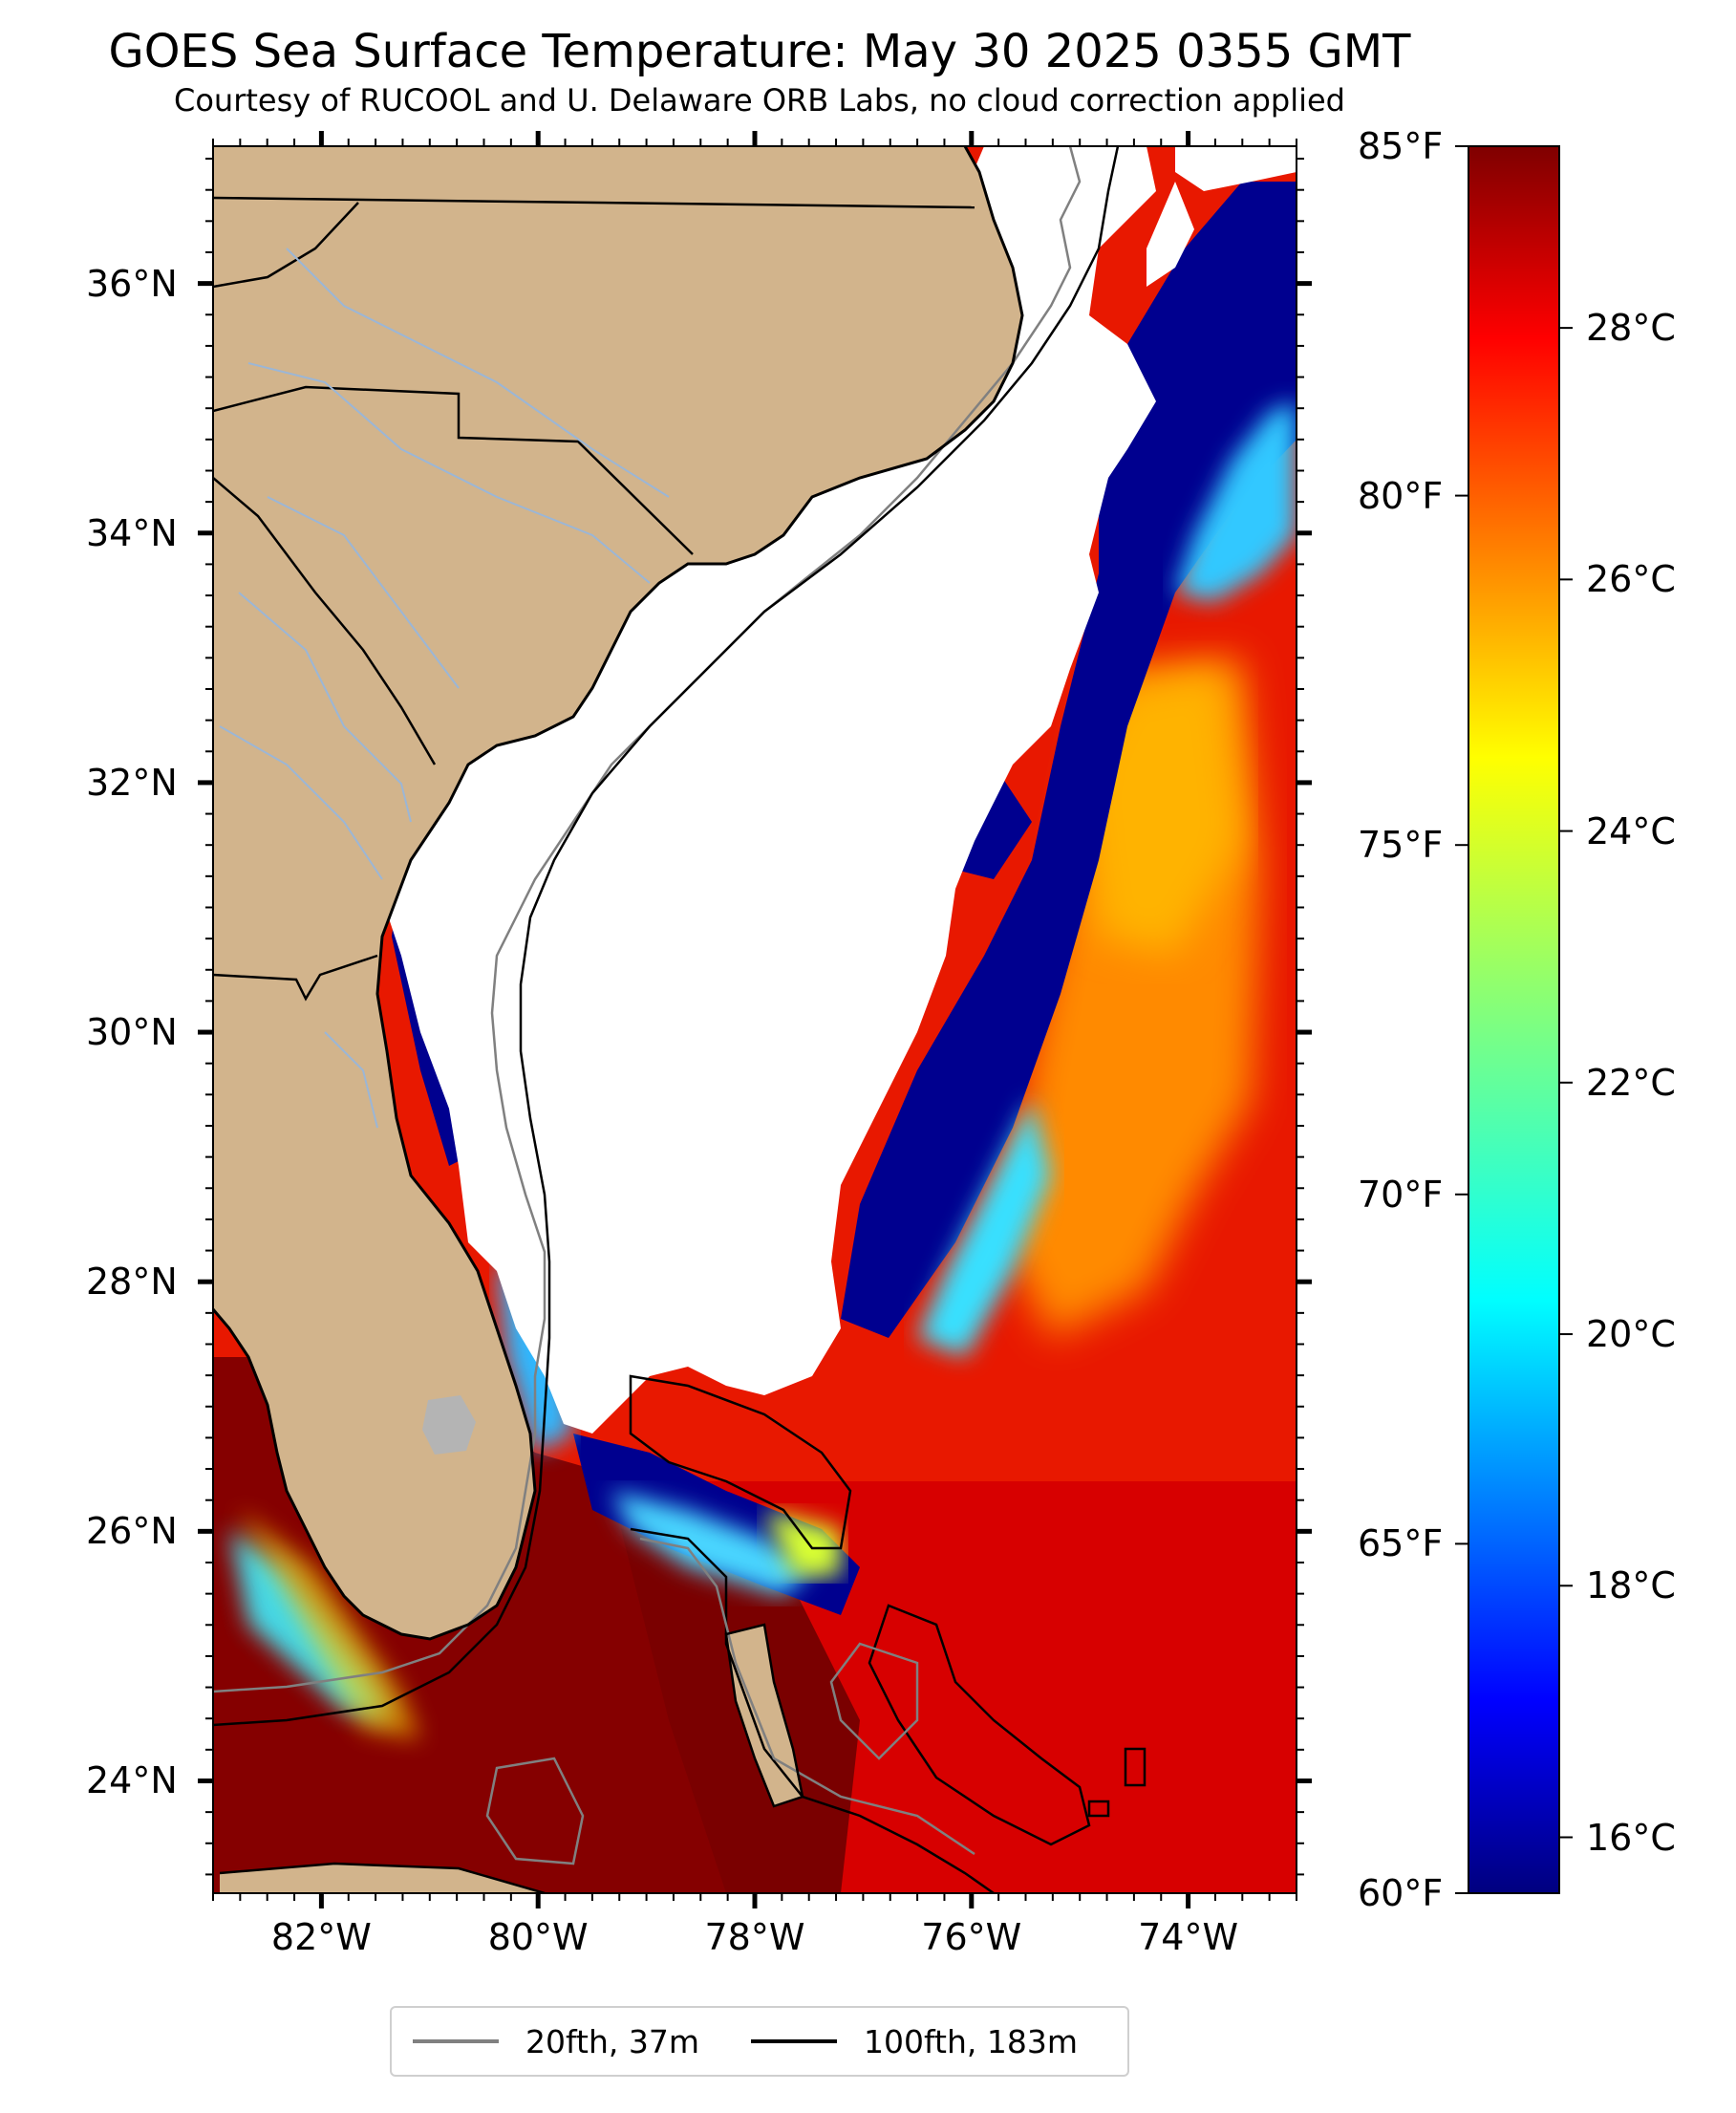  Describe the element at coordinates (1401, 1194) in the screenshot. I see `colorbar-f-label: 70°F` at that location.